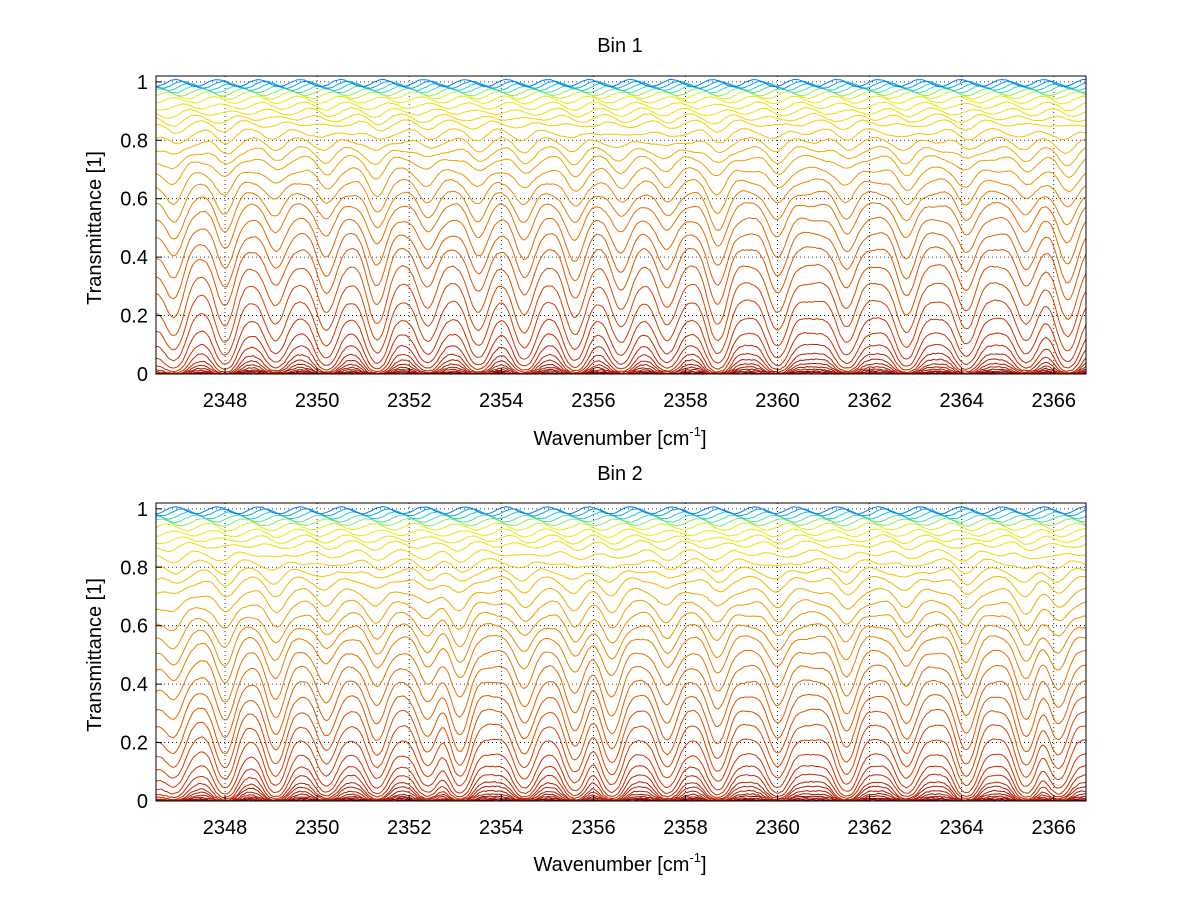 Image resolution: width=1200 pixels, height=901 pixels. I want to click on chart-title: Bin 1, so click(620, 46).